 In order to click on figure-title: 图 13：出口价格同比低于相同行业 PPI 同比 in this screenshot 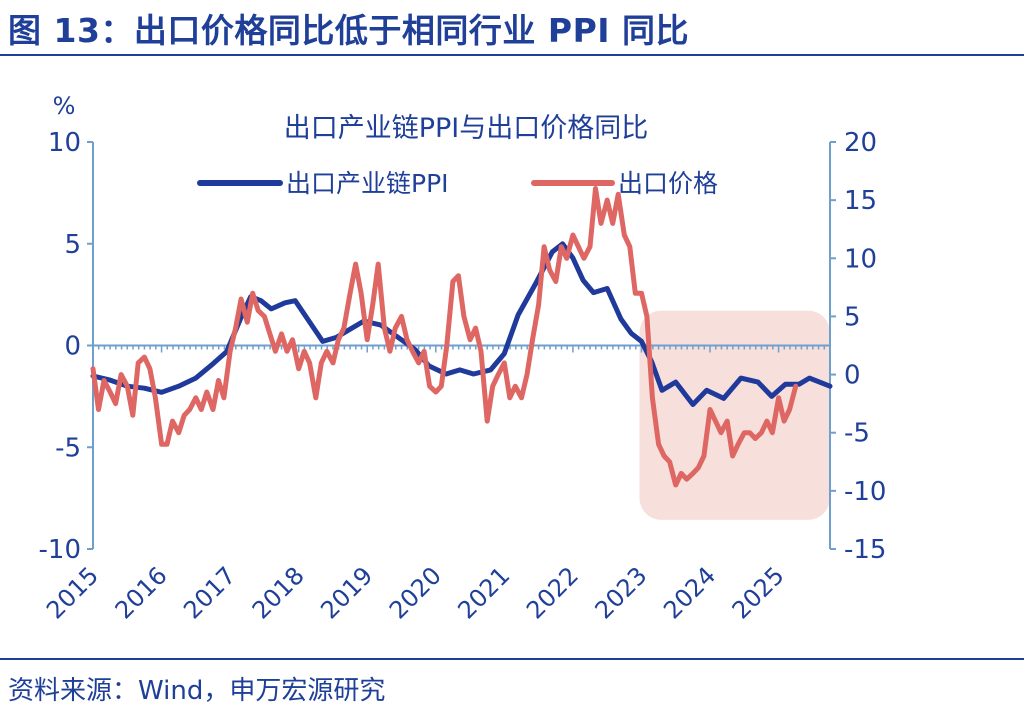, I will do `click(349, 30)`.